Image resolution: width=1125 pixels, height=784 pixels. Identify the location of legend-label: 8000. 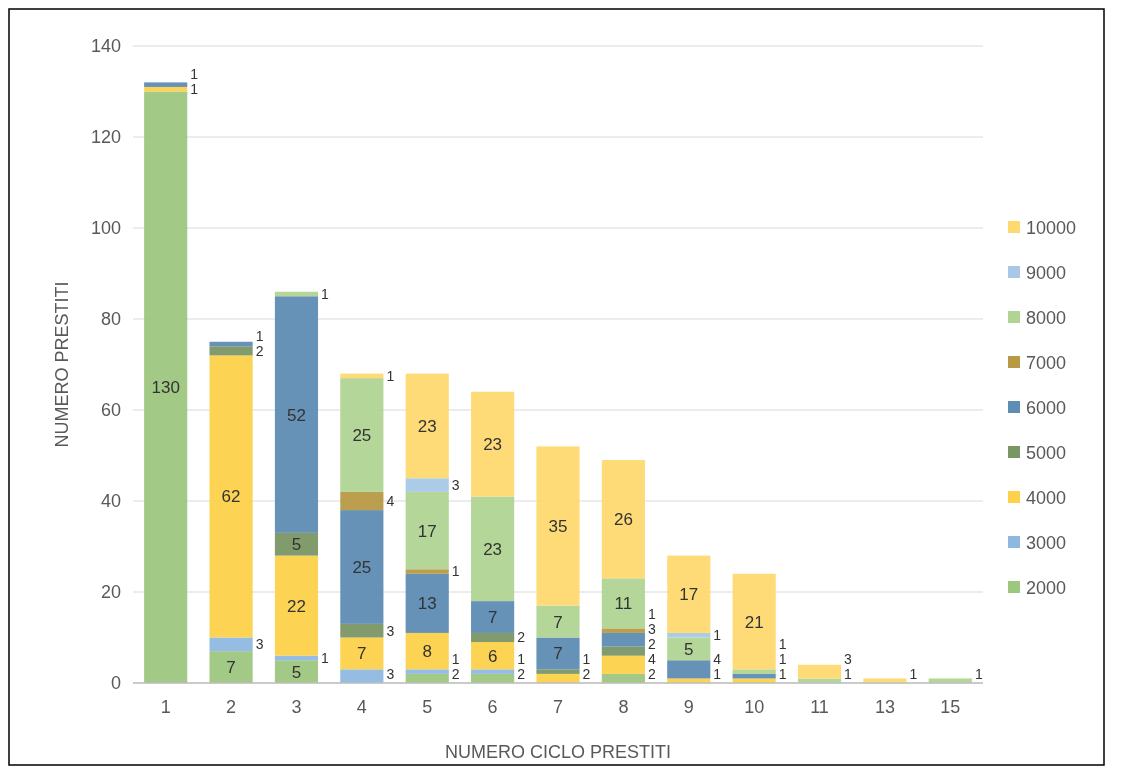
(1046, 318).